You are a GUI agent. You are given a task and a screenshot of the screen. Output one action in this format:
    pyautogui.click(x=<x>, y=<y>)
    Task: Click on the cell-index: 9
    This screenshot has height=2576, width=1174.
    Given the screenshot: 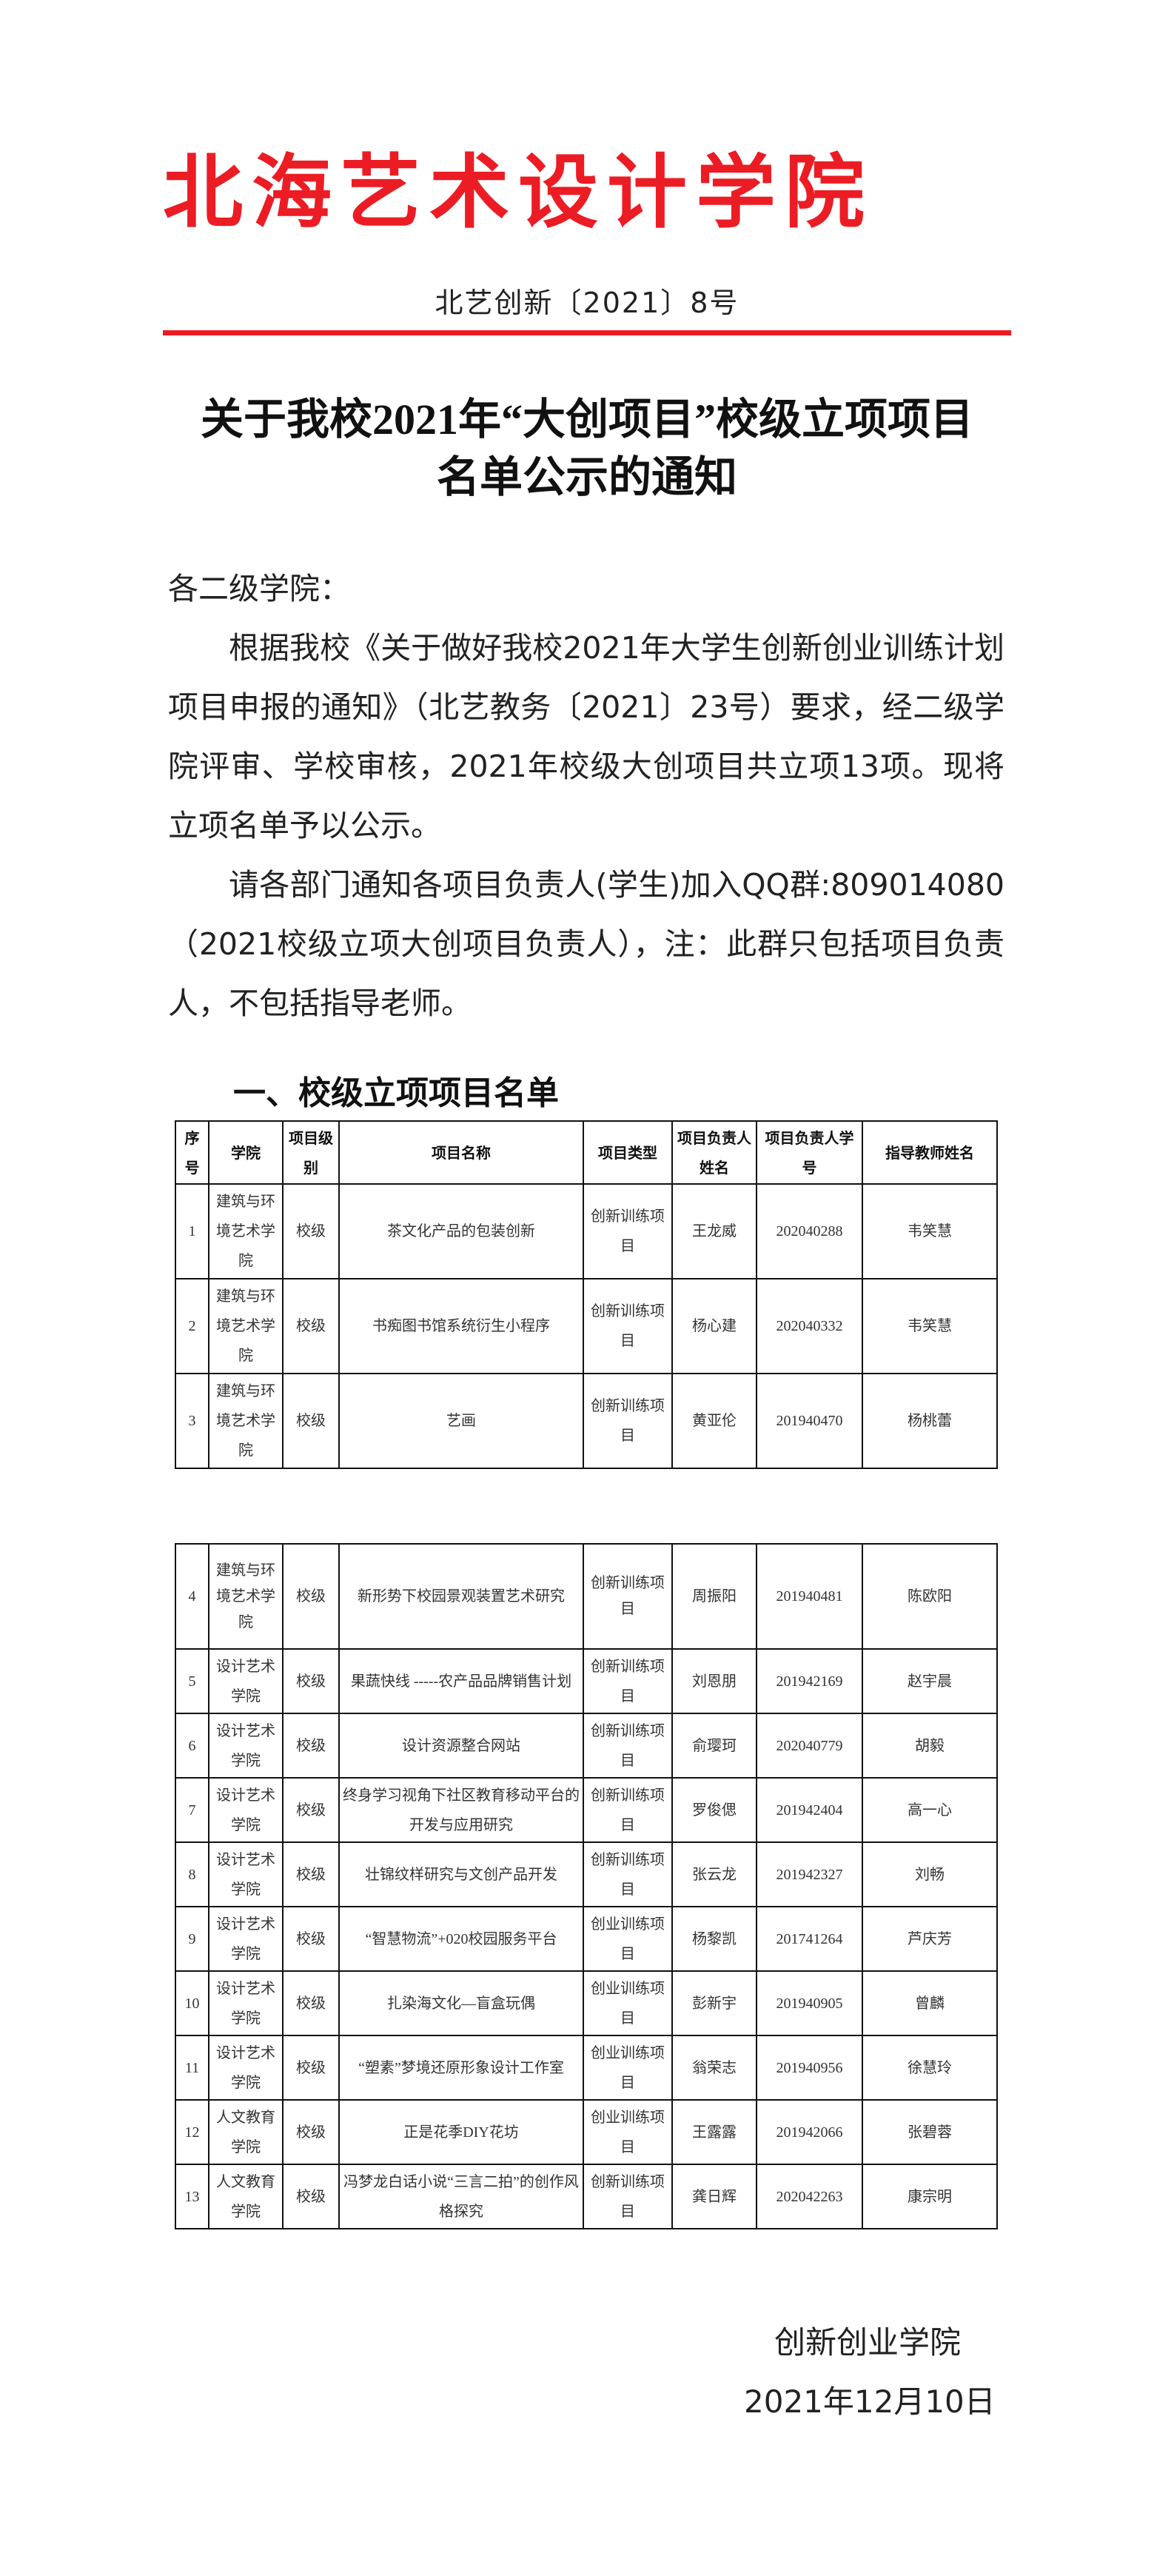 What is the action you would take?
    pyautogui.click(x=192, y=1939)
    